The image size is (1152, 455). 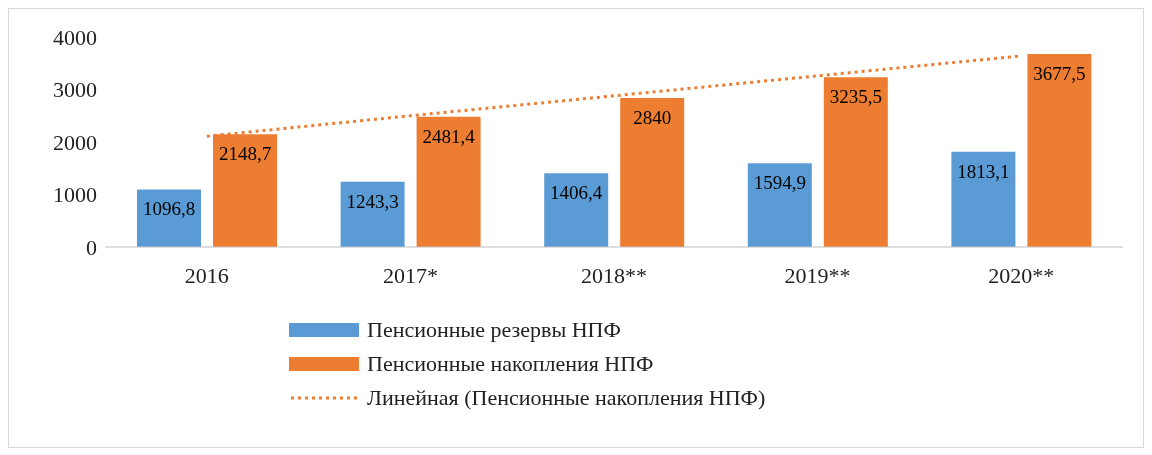 I want to click on y-tick-label: 1000, so click(x=75, y=195).